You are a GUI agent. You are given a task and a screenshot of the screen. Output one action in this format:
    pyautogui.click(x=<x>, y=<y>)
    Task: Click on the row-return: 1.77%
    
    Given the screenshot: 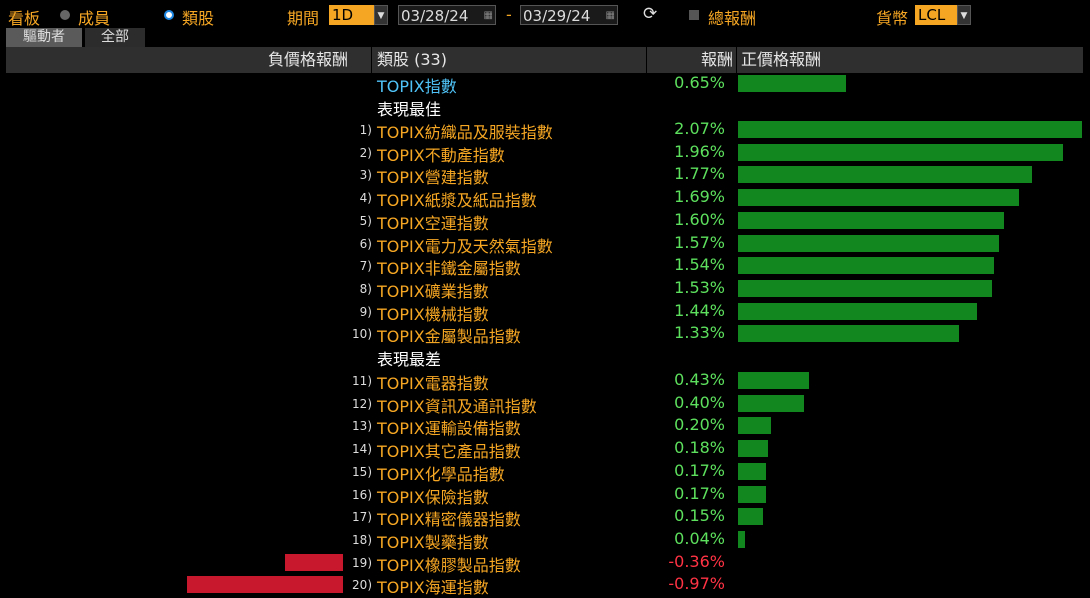 What is the action you would take?
    pyautogui.click(x=699, y=174)
    